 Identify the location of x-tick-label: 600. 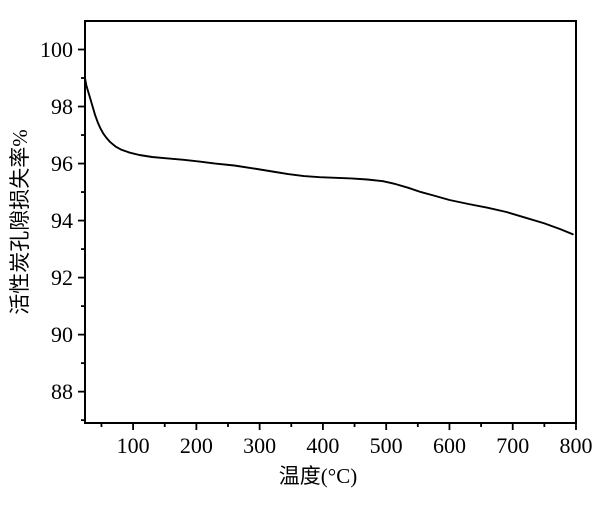
(449, 445).